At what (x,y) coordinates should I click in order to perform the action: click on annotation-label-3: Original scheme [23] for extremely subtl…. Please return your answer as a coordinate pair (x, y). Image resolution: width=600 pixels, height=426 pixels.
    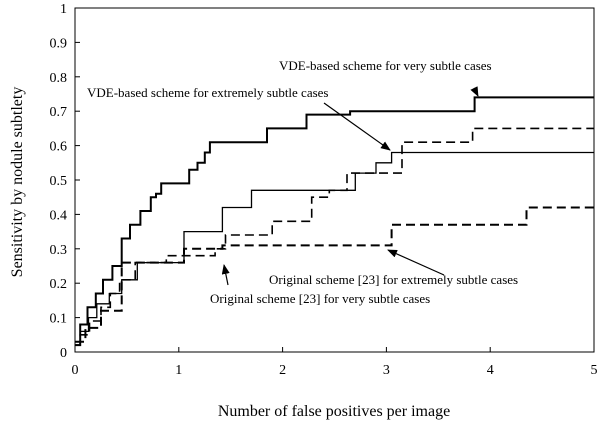
    Looking at the image, I should click on (393, 279).